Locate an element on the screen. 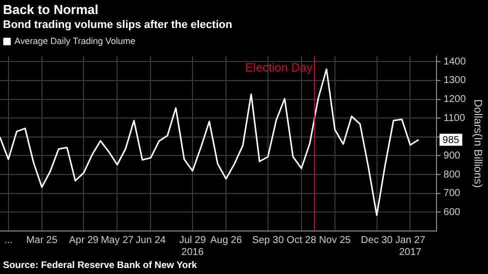 This screenshot has width=488, height=274. chart-title: Back to Normal is located at coordinates (50, 9).